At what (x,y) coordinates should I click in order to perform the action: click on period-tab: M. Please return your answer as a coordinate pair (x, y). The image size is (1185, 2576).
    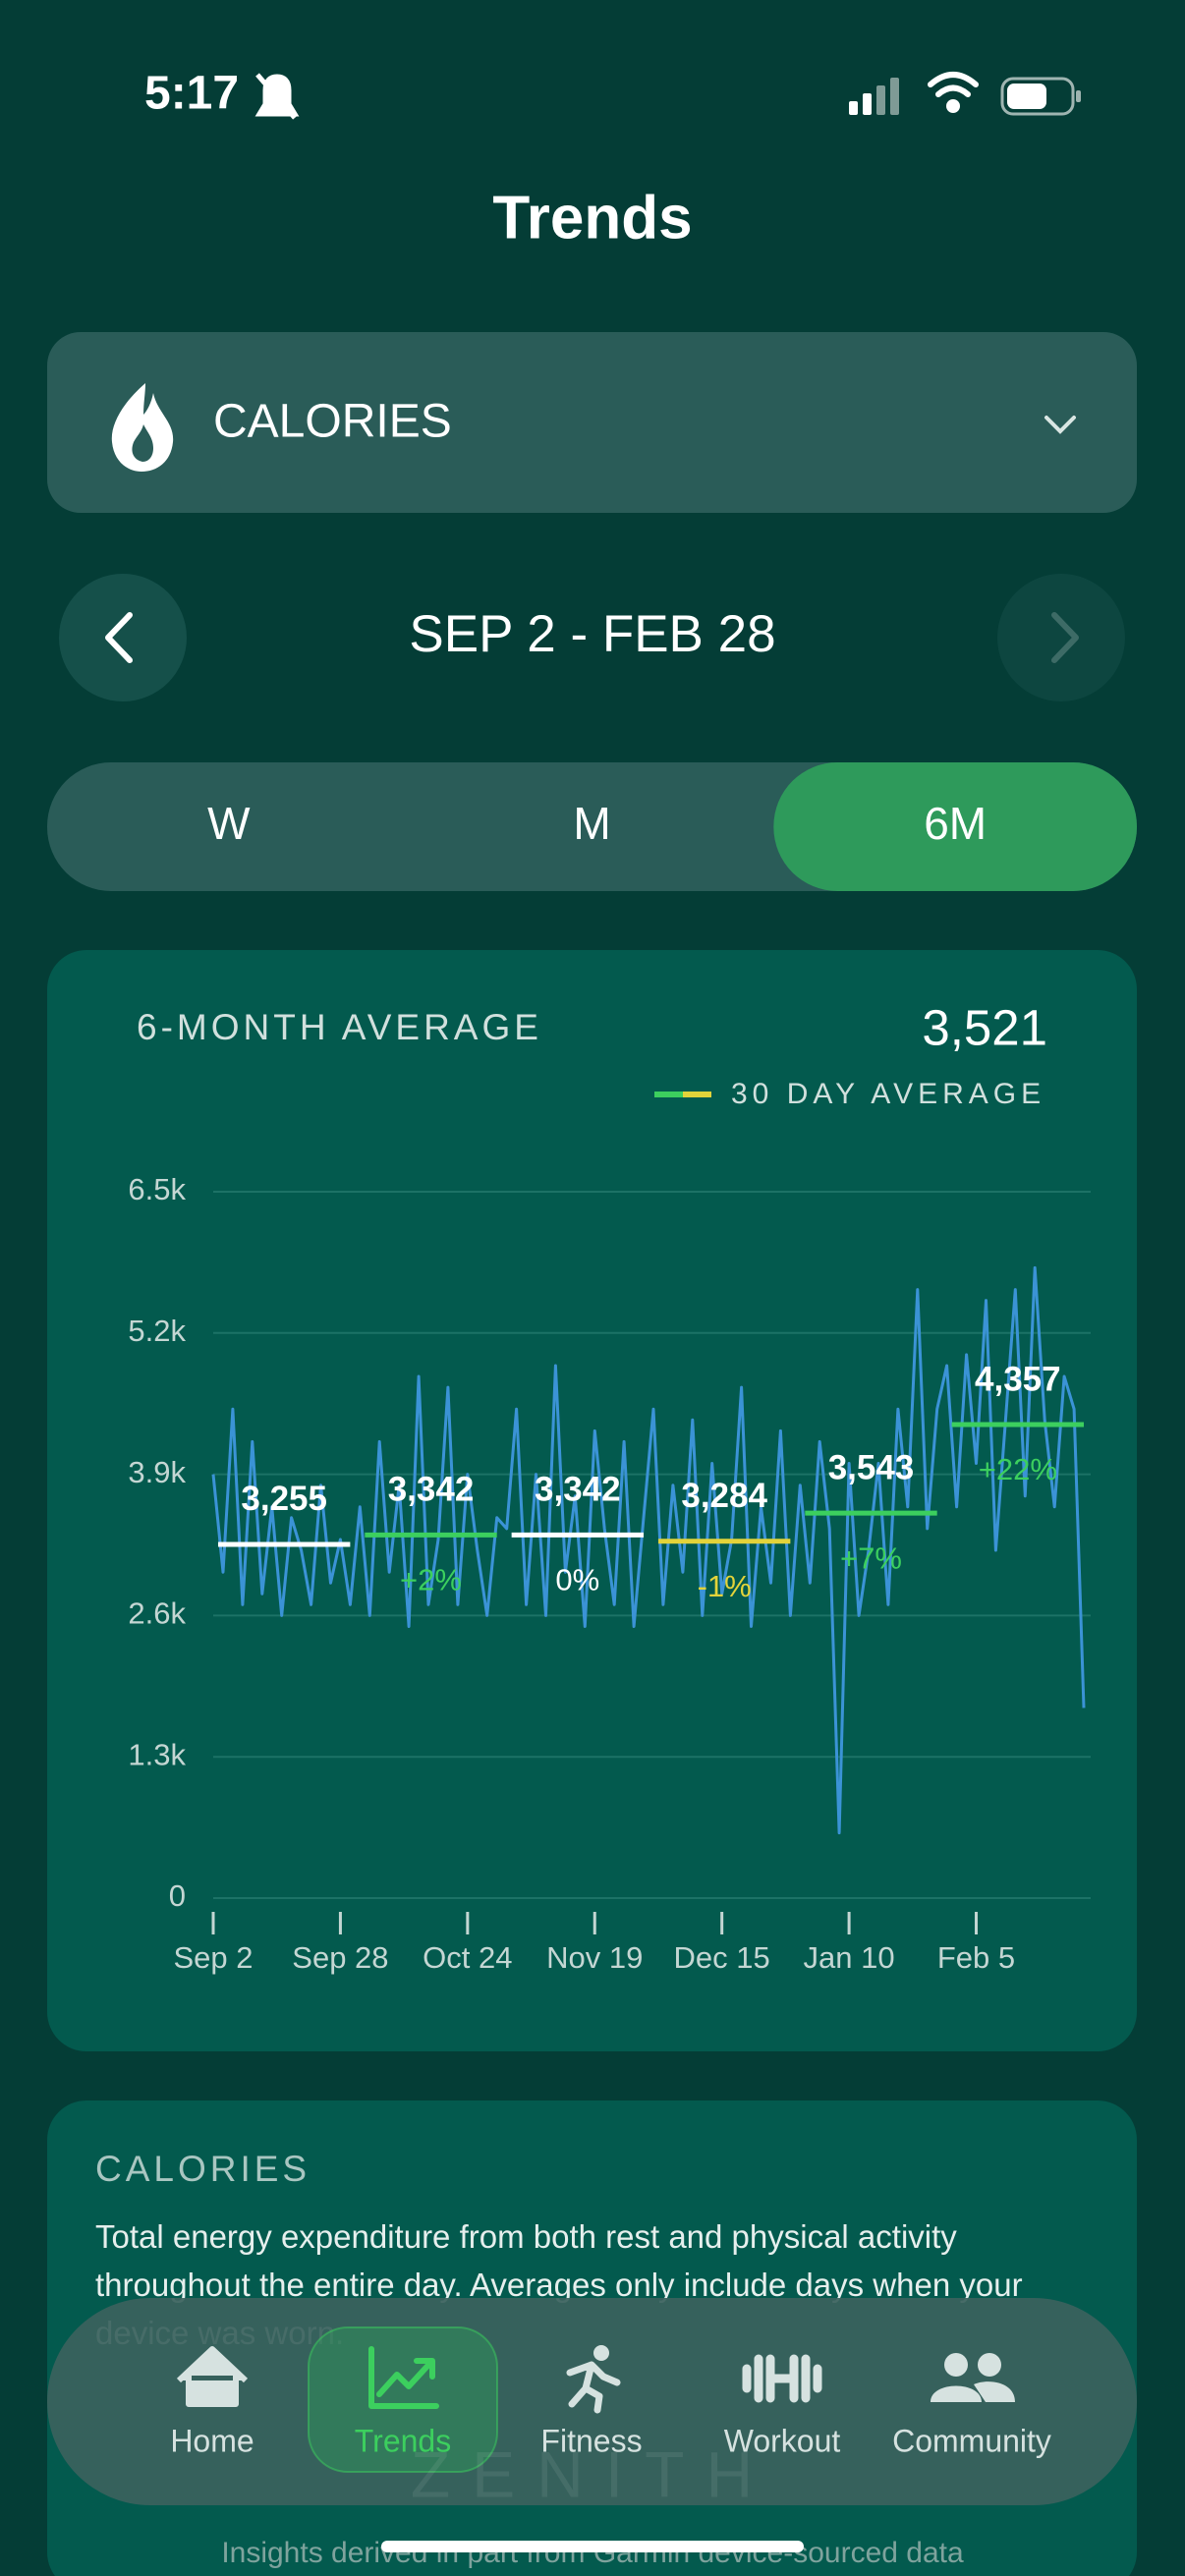
    Looking at the image, I should click on (592, 823).